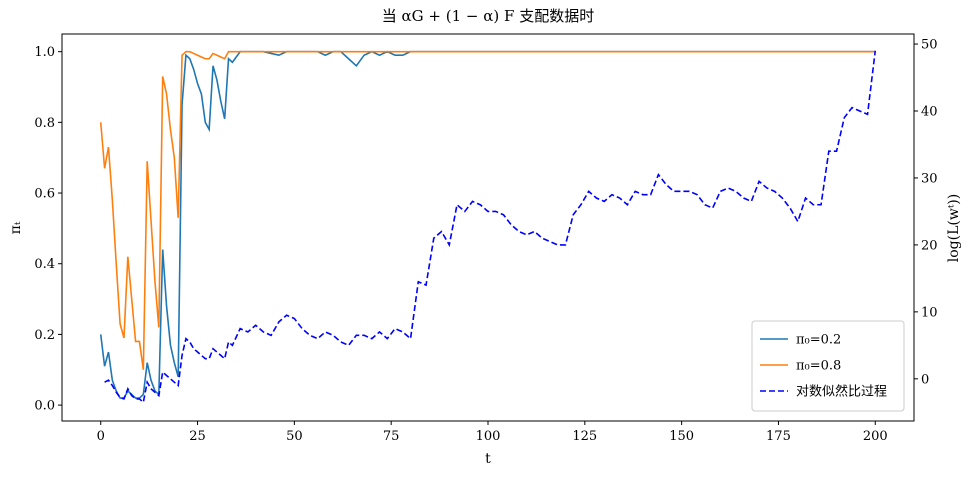 The width and height of the screenshot is (976, 477). Describe the element at coordinates (929, 312) in the screenshot. I see `y2-tick-label: 10` at that location.